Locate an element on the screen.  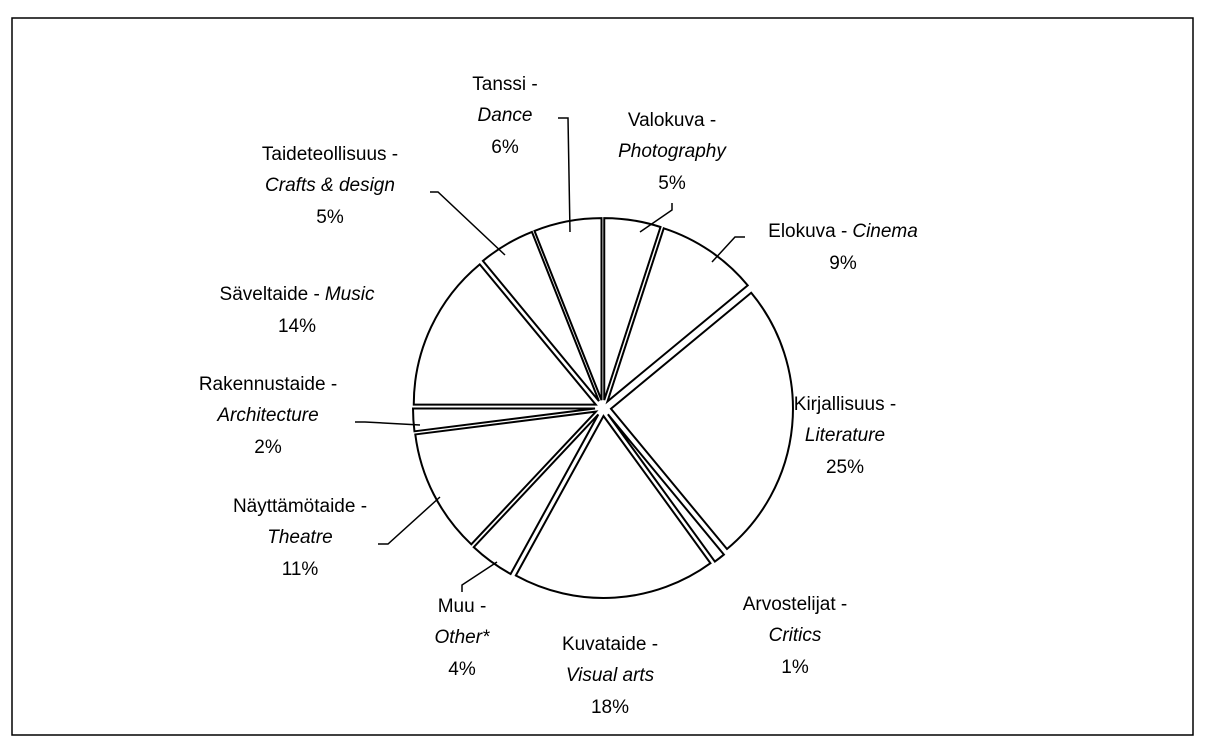
value-label: 6% is located at coordinates (505, 147).